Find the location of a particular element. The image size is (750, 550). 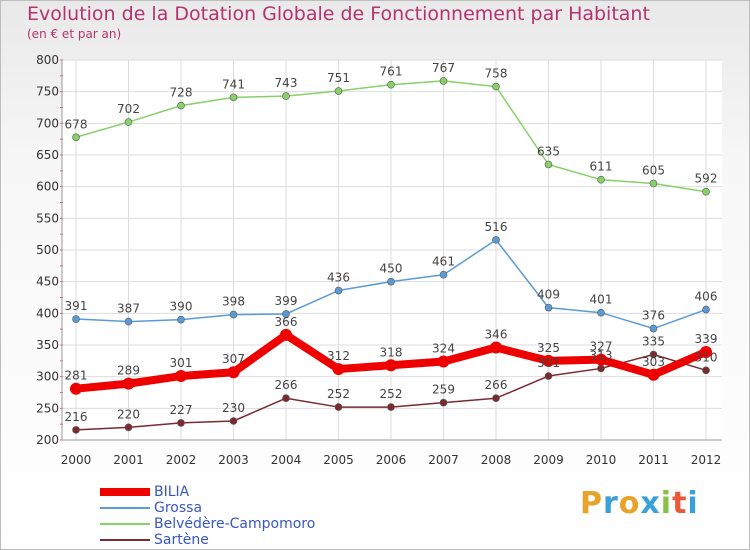

data-label-bilia: 339 is located at coordinates (706, 339).